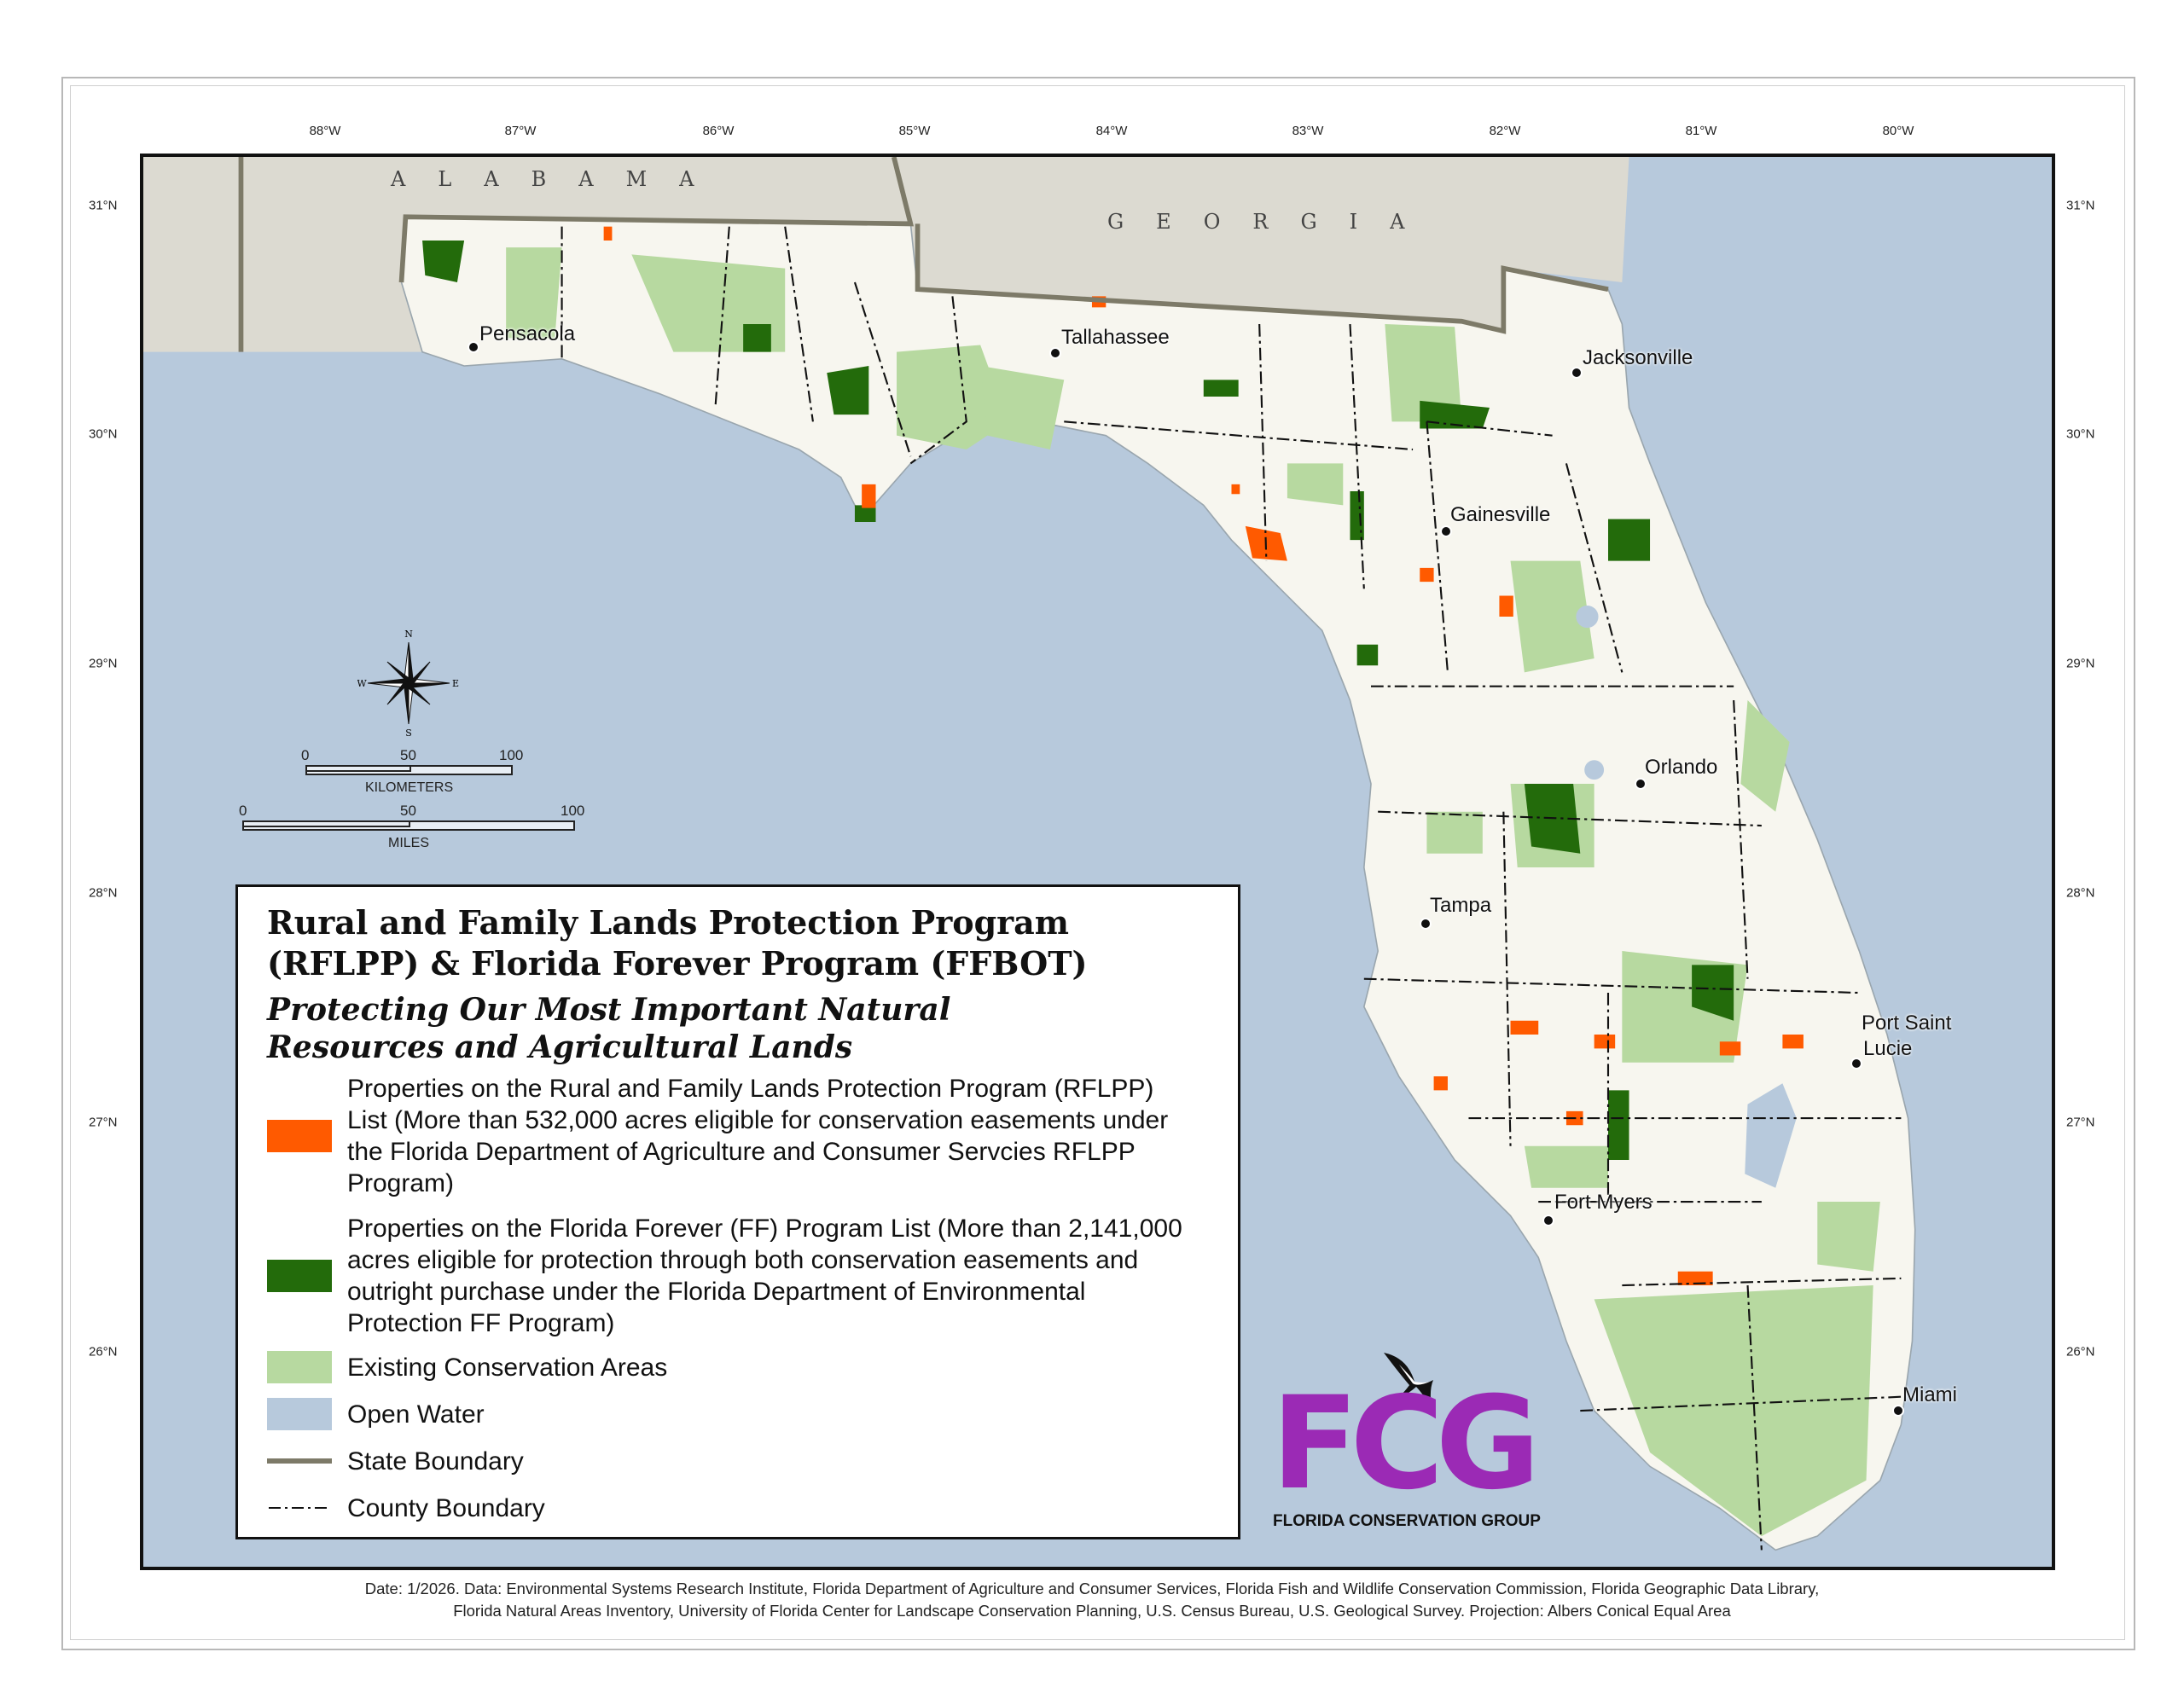  I want to click on legend-item-state-boundary: State Boundary, so click(733, 1461).